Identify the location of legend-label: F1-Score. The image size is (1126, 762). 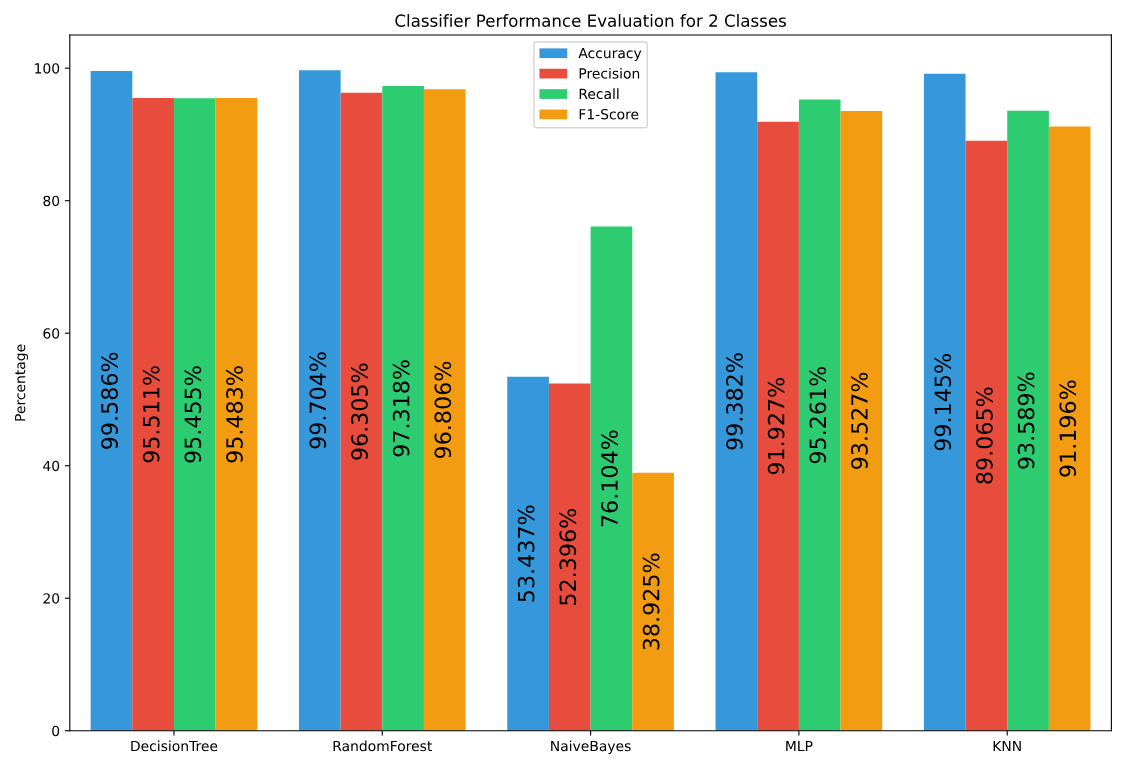
(609, 114).